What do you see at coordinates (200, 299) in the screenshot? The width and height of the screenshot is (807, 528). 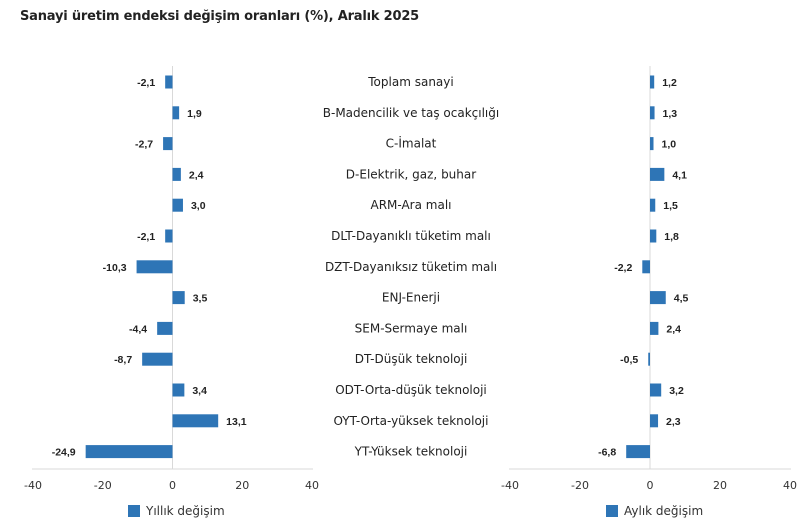 I see `yearly-value-label: 3,5` at bounding box center [200, 299].